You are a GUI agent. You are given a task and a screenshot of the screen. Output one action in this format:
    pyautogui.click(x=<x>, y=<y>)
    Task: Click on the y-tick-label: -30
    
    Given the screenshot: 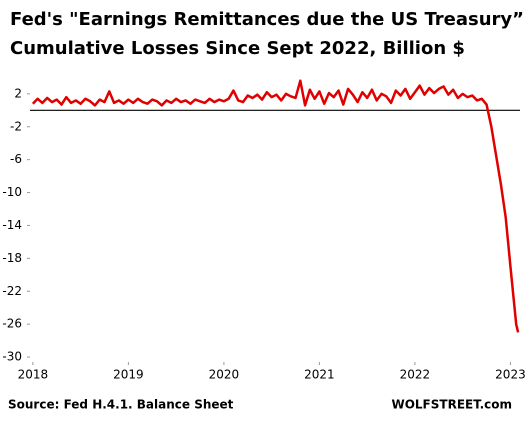 What is the action you would take?
    pyautogui.click(x=12, y=357)
    